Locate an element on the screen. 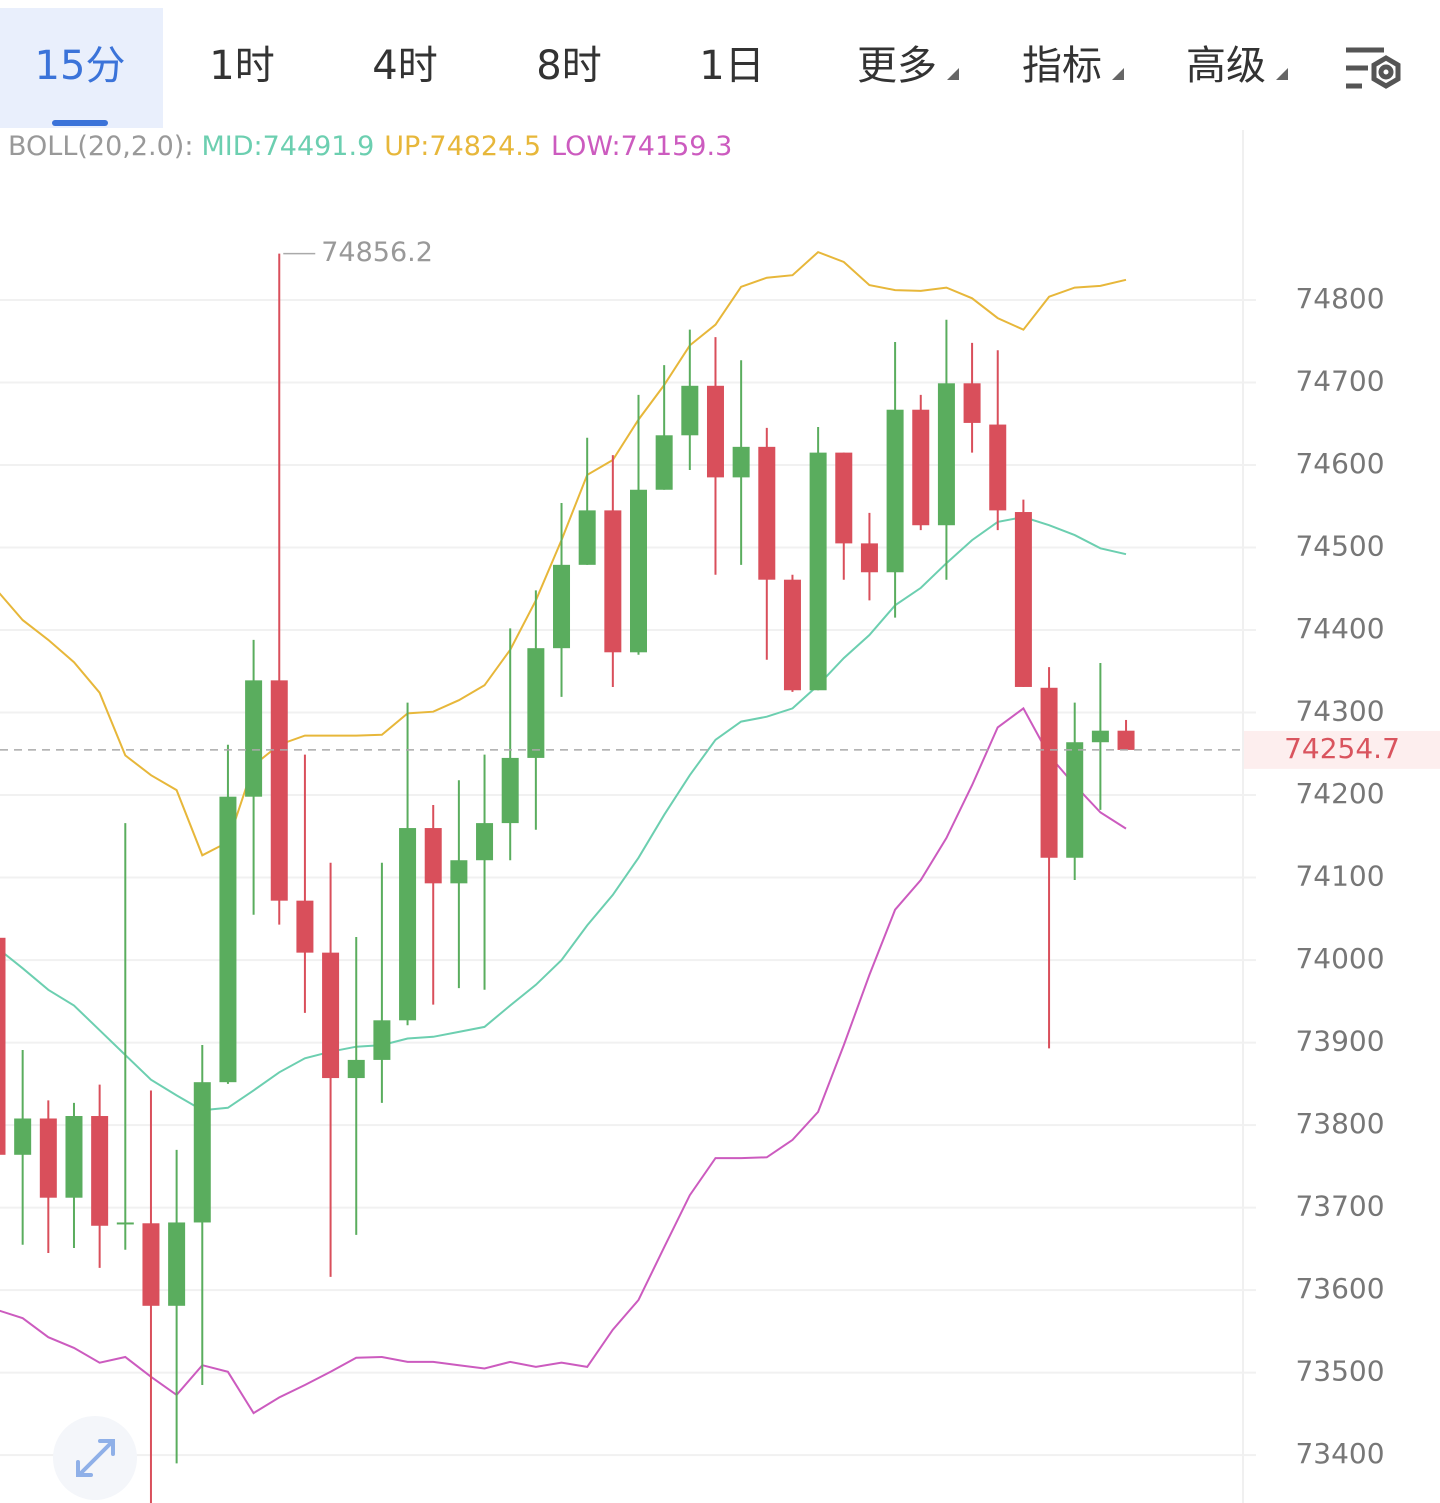 Image resolution: width=1440 pixels, height=1503 pixels. active-tab-indicator is located at coordinates (80, 123).